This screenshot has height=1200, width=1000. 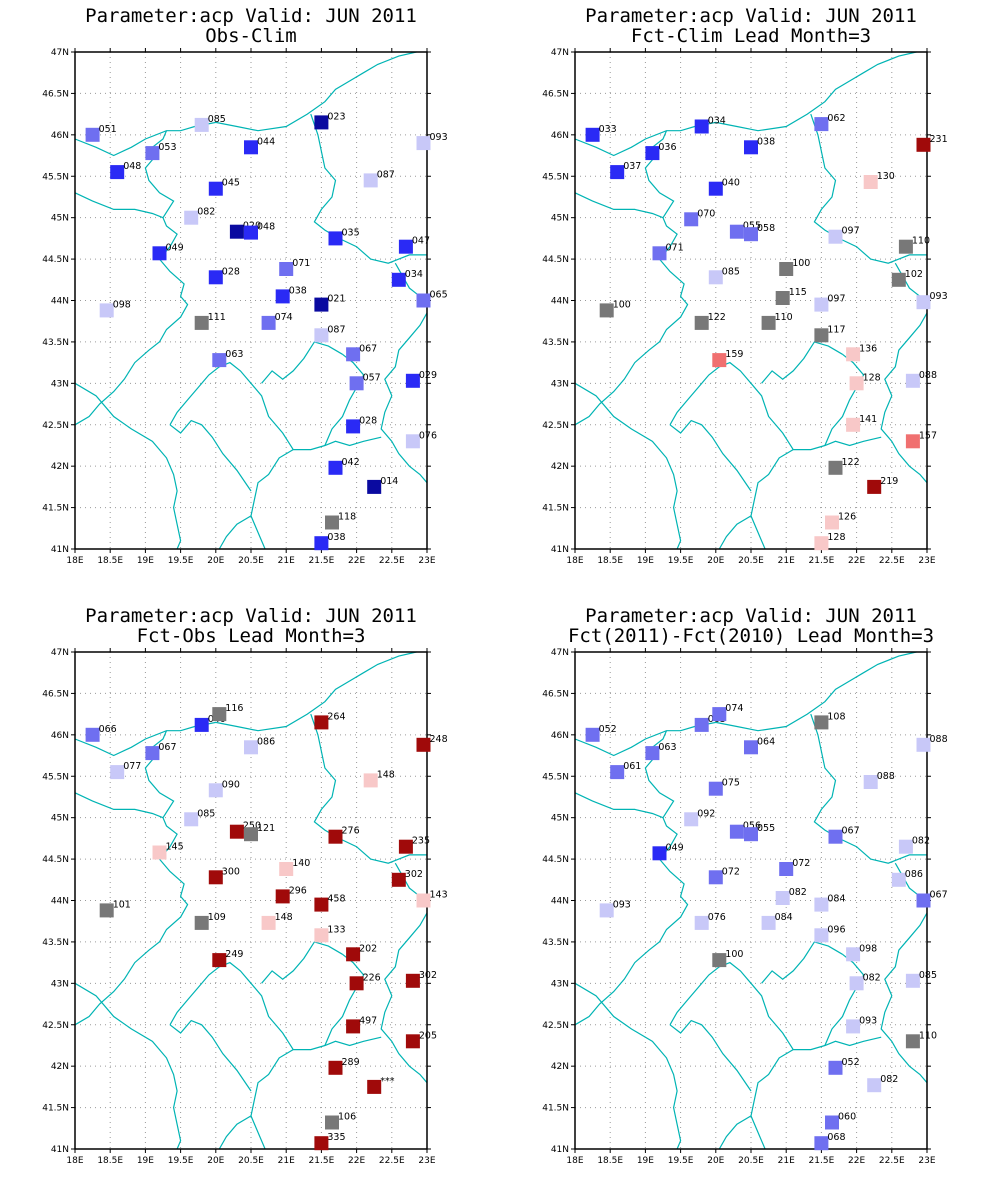 I want to click on station-label: 049, so click(x=175, y=247).